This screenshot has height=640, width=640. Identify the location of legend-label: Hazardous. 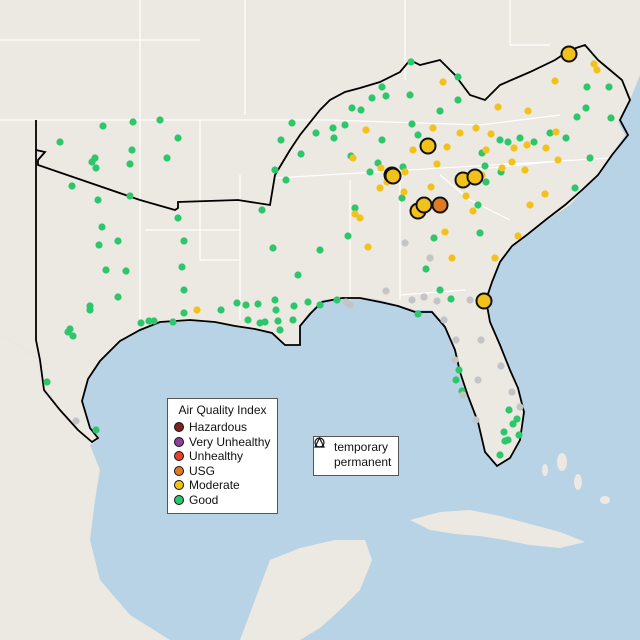
(218, 427).